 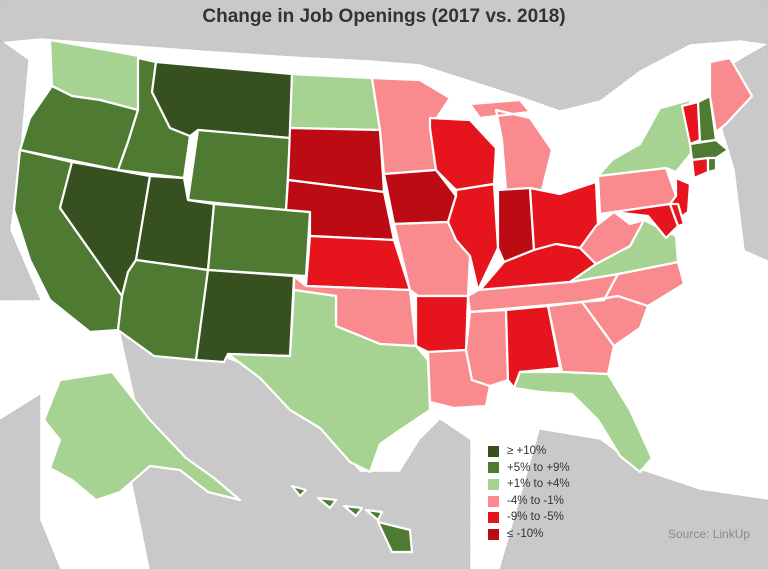 What do you see at coordinates (473, 237) in the screenshot?
I see `state-il` at bounding box center [473, 237].